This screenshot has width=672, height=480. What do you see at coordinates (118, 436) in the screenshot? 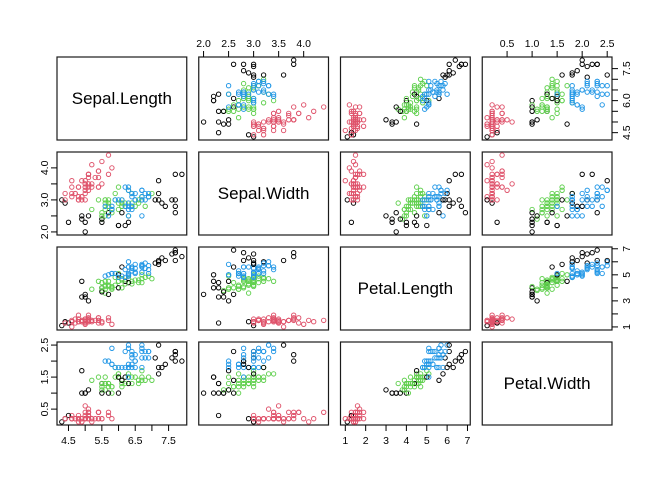
I see `axis-bottom-Sepal.Length: 4.5 5.5 6.5 7.5` at bounding box center [118, 436].